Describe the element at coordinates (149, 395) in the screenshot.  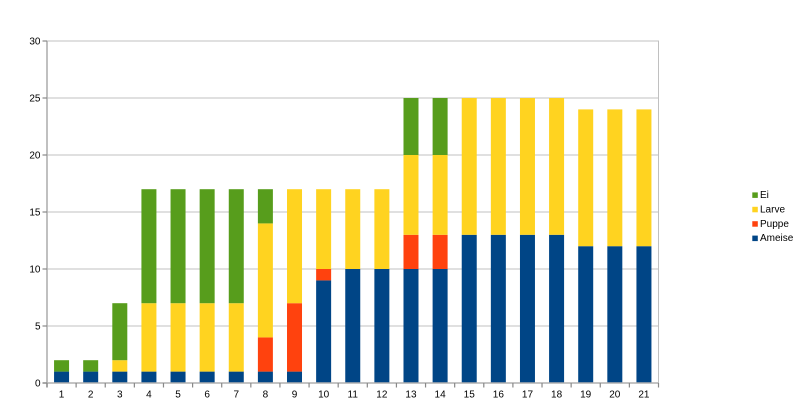
I see `svg-text: 4` at that location.